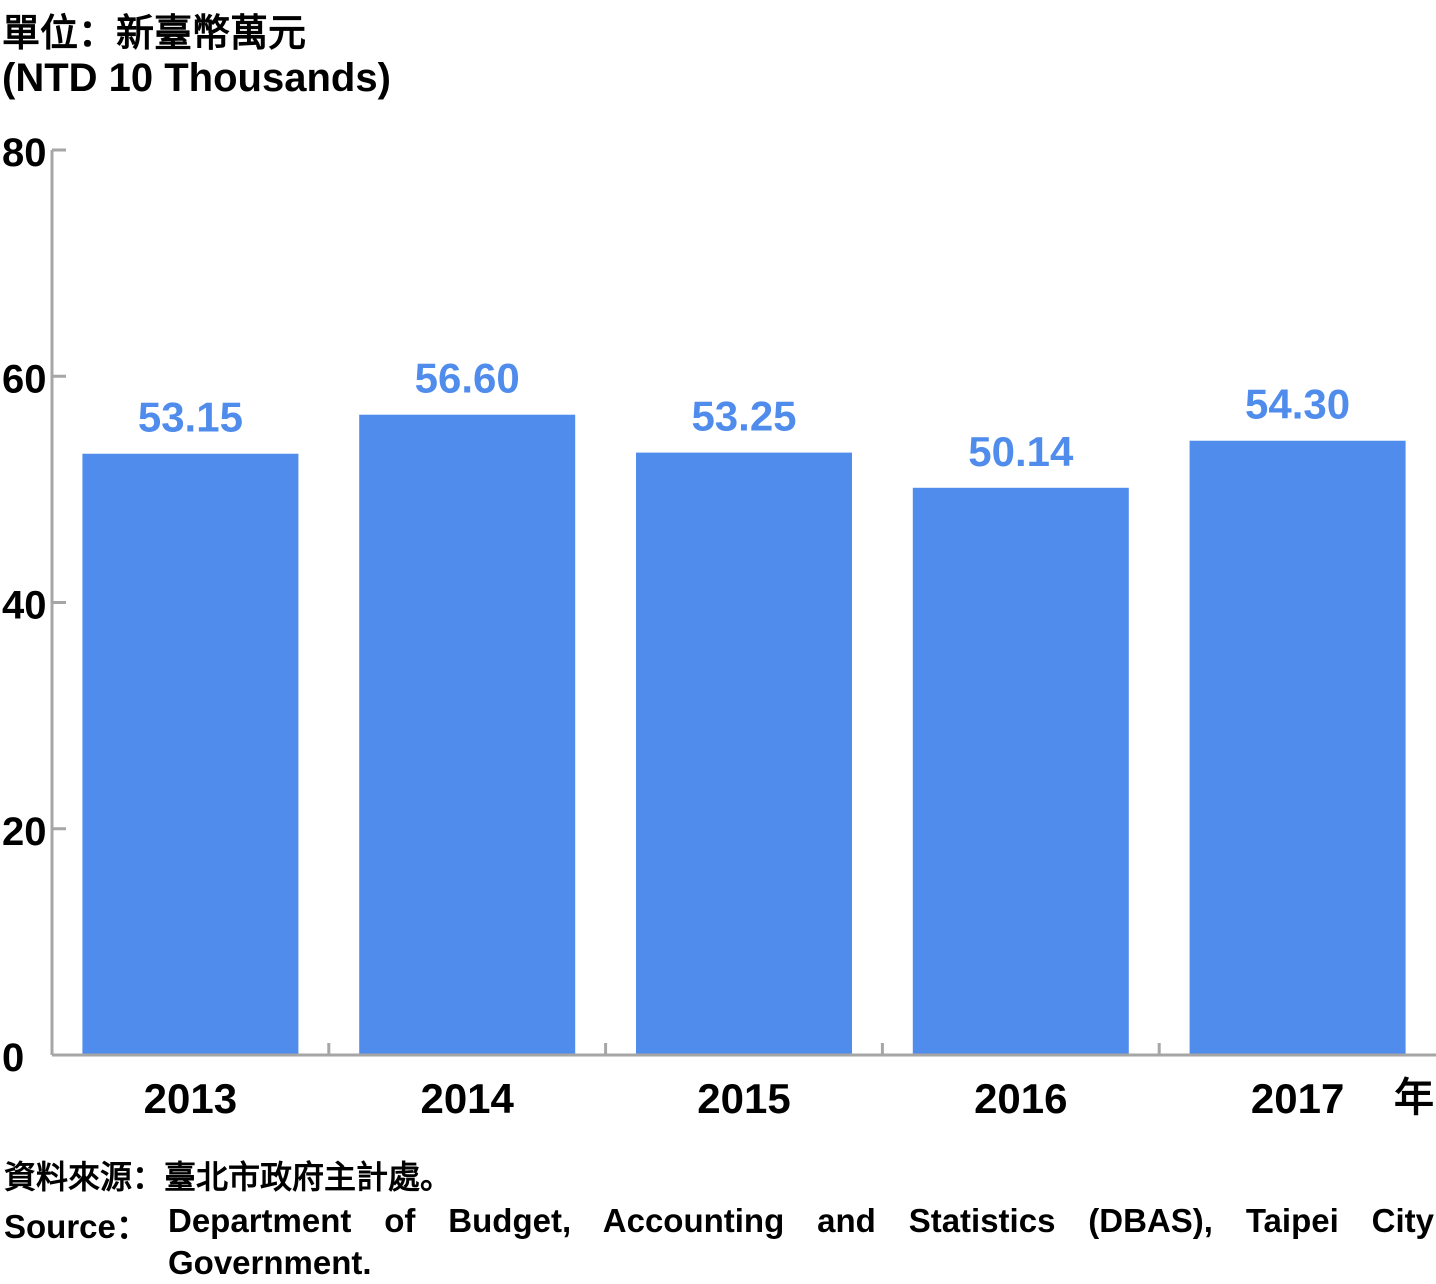 The width and height of the screenshot is (1436, 1284). I want to click on y-tick-label-40: 40, so click(24, 606).